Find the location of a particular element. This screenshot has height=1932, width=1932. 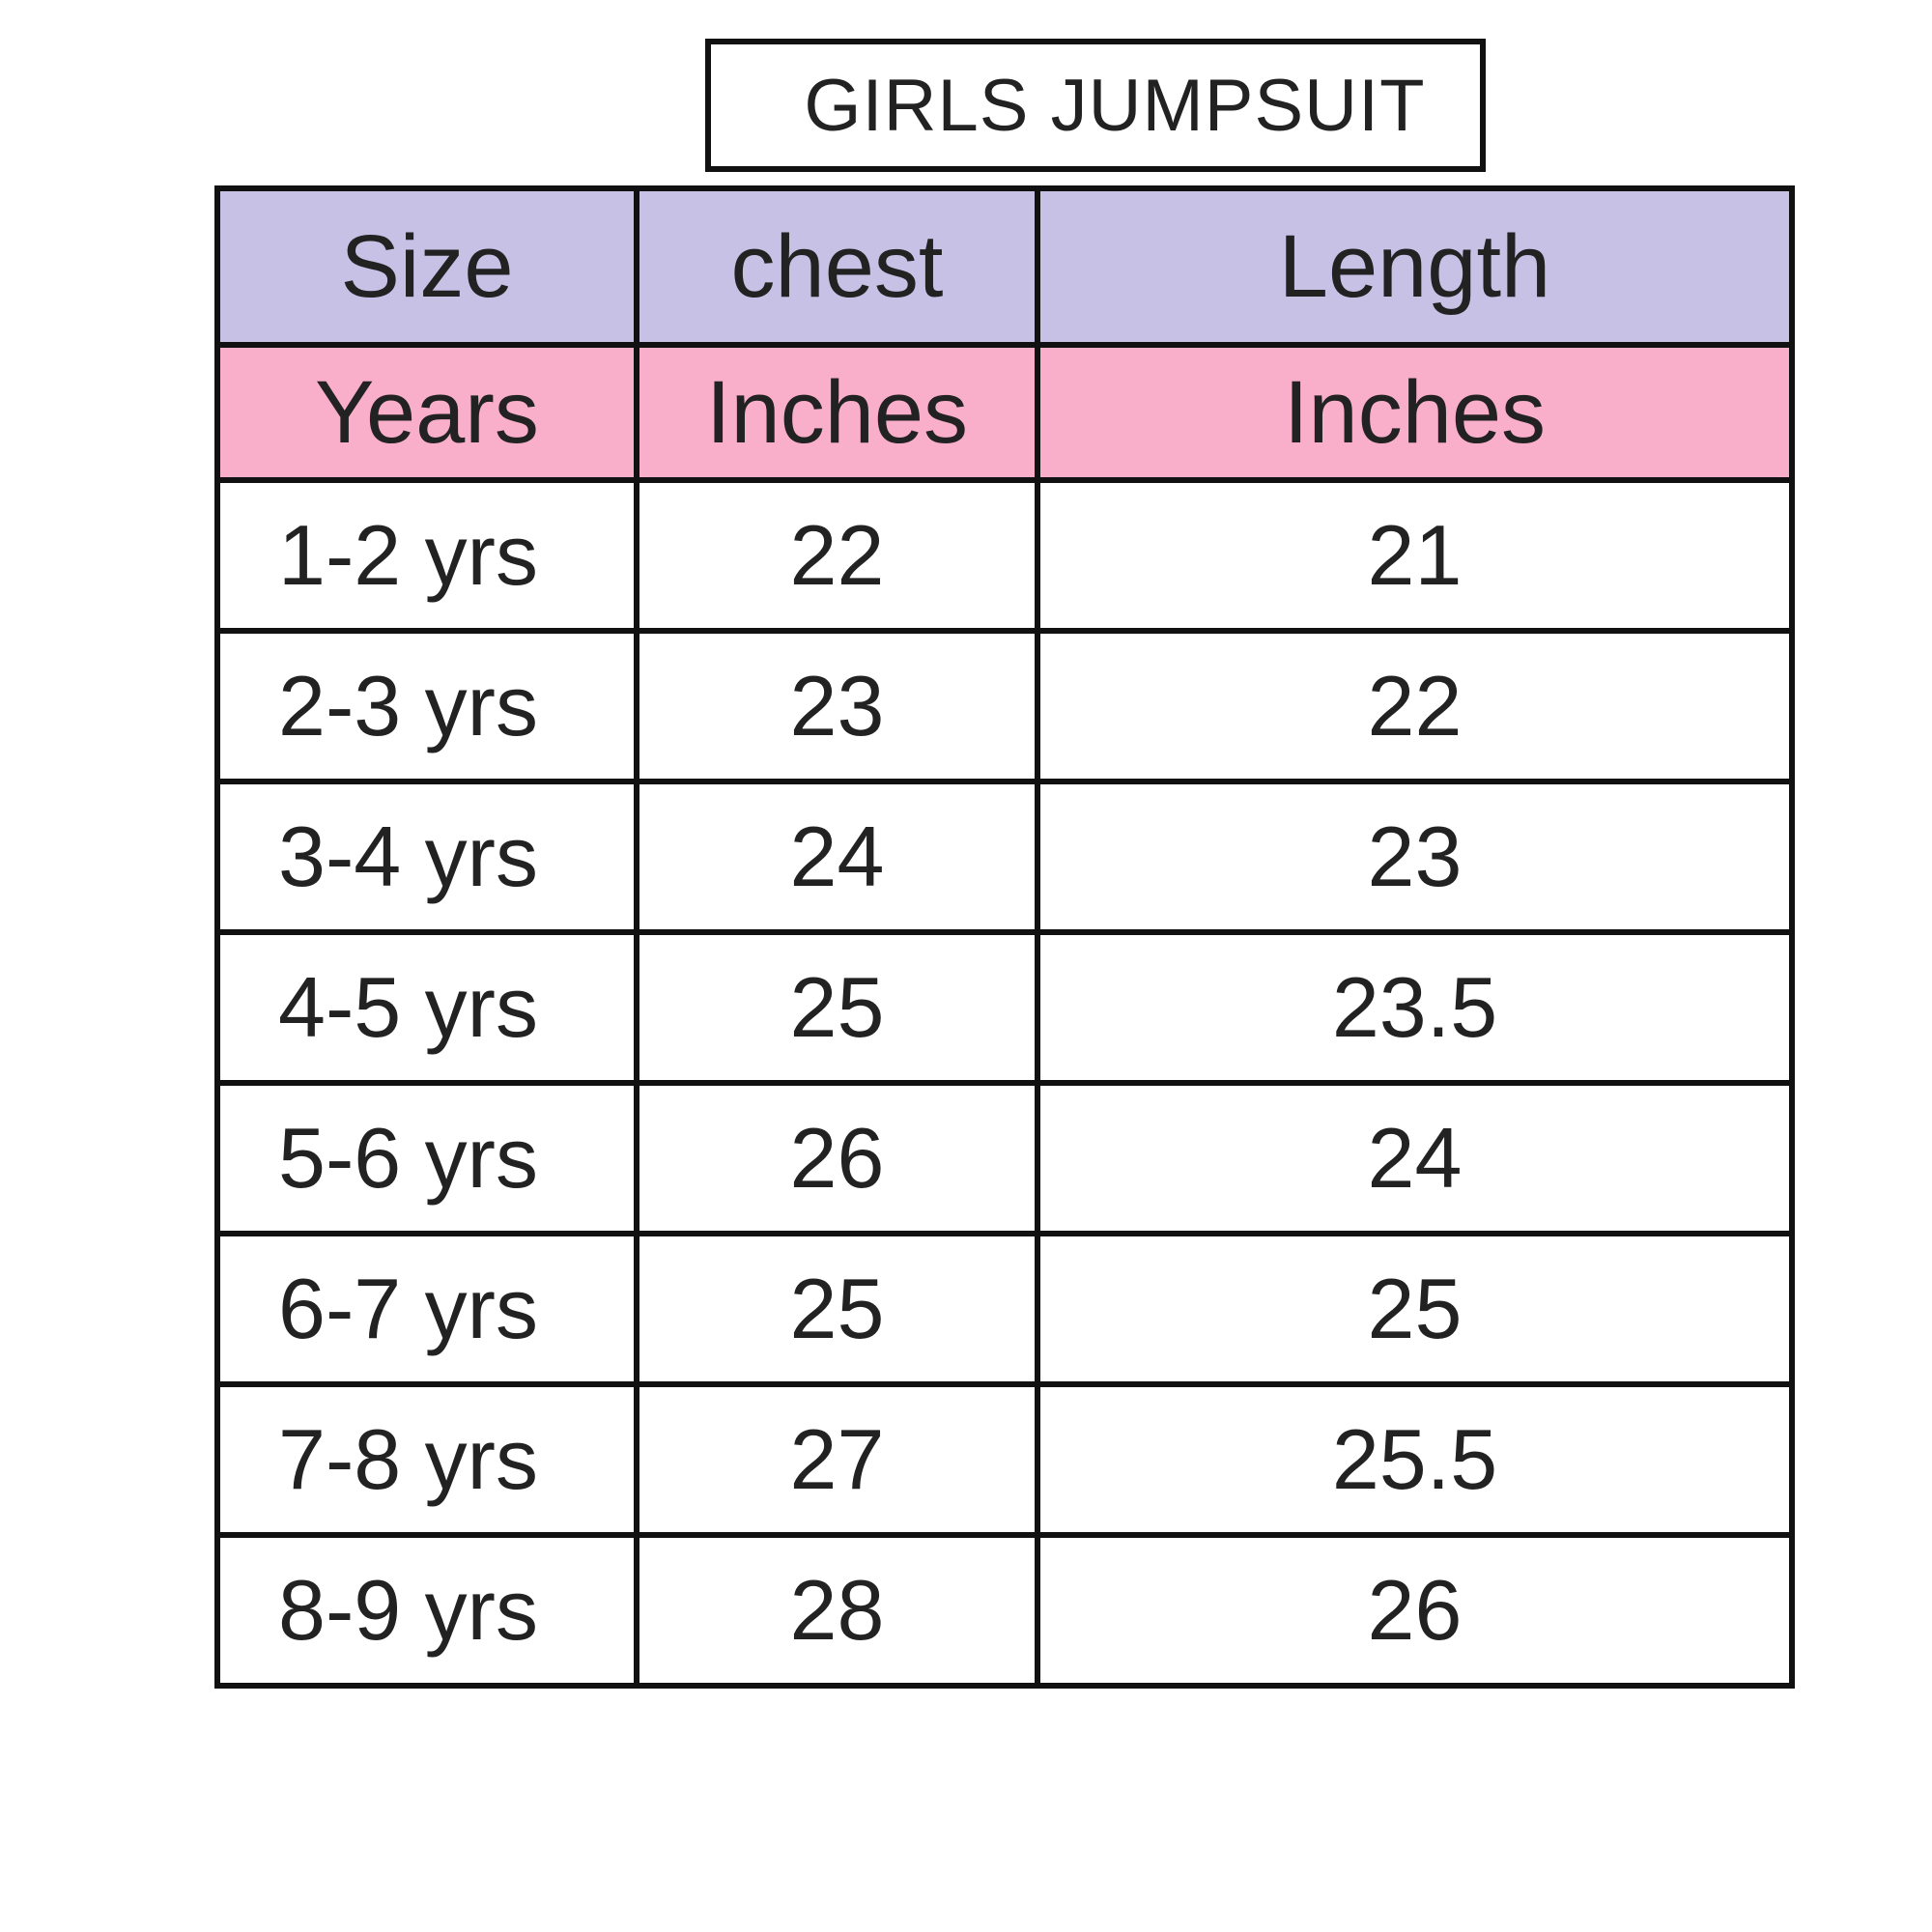

chest-cell: 23 is located at coordinates (837, 706).